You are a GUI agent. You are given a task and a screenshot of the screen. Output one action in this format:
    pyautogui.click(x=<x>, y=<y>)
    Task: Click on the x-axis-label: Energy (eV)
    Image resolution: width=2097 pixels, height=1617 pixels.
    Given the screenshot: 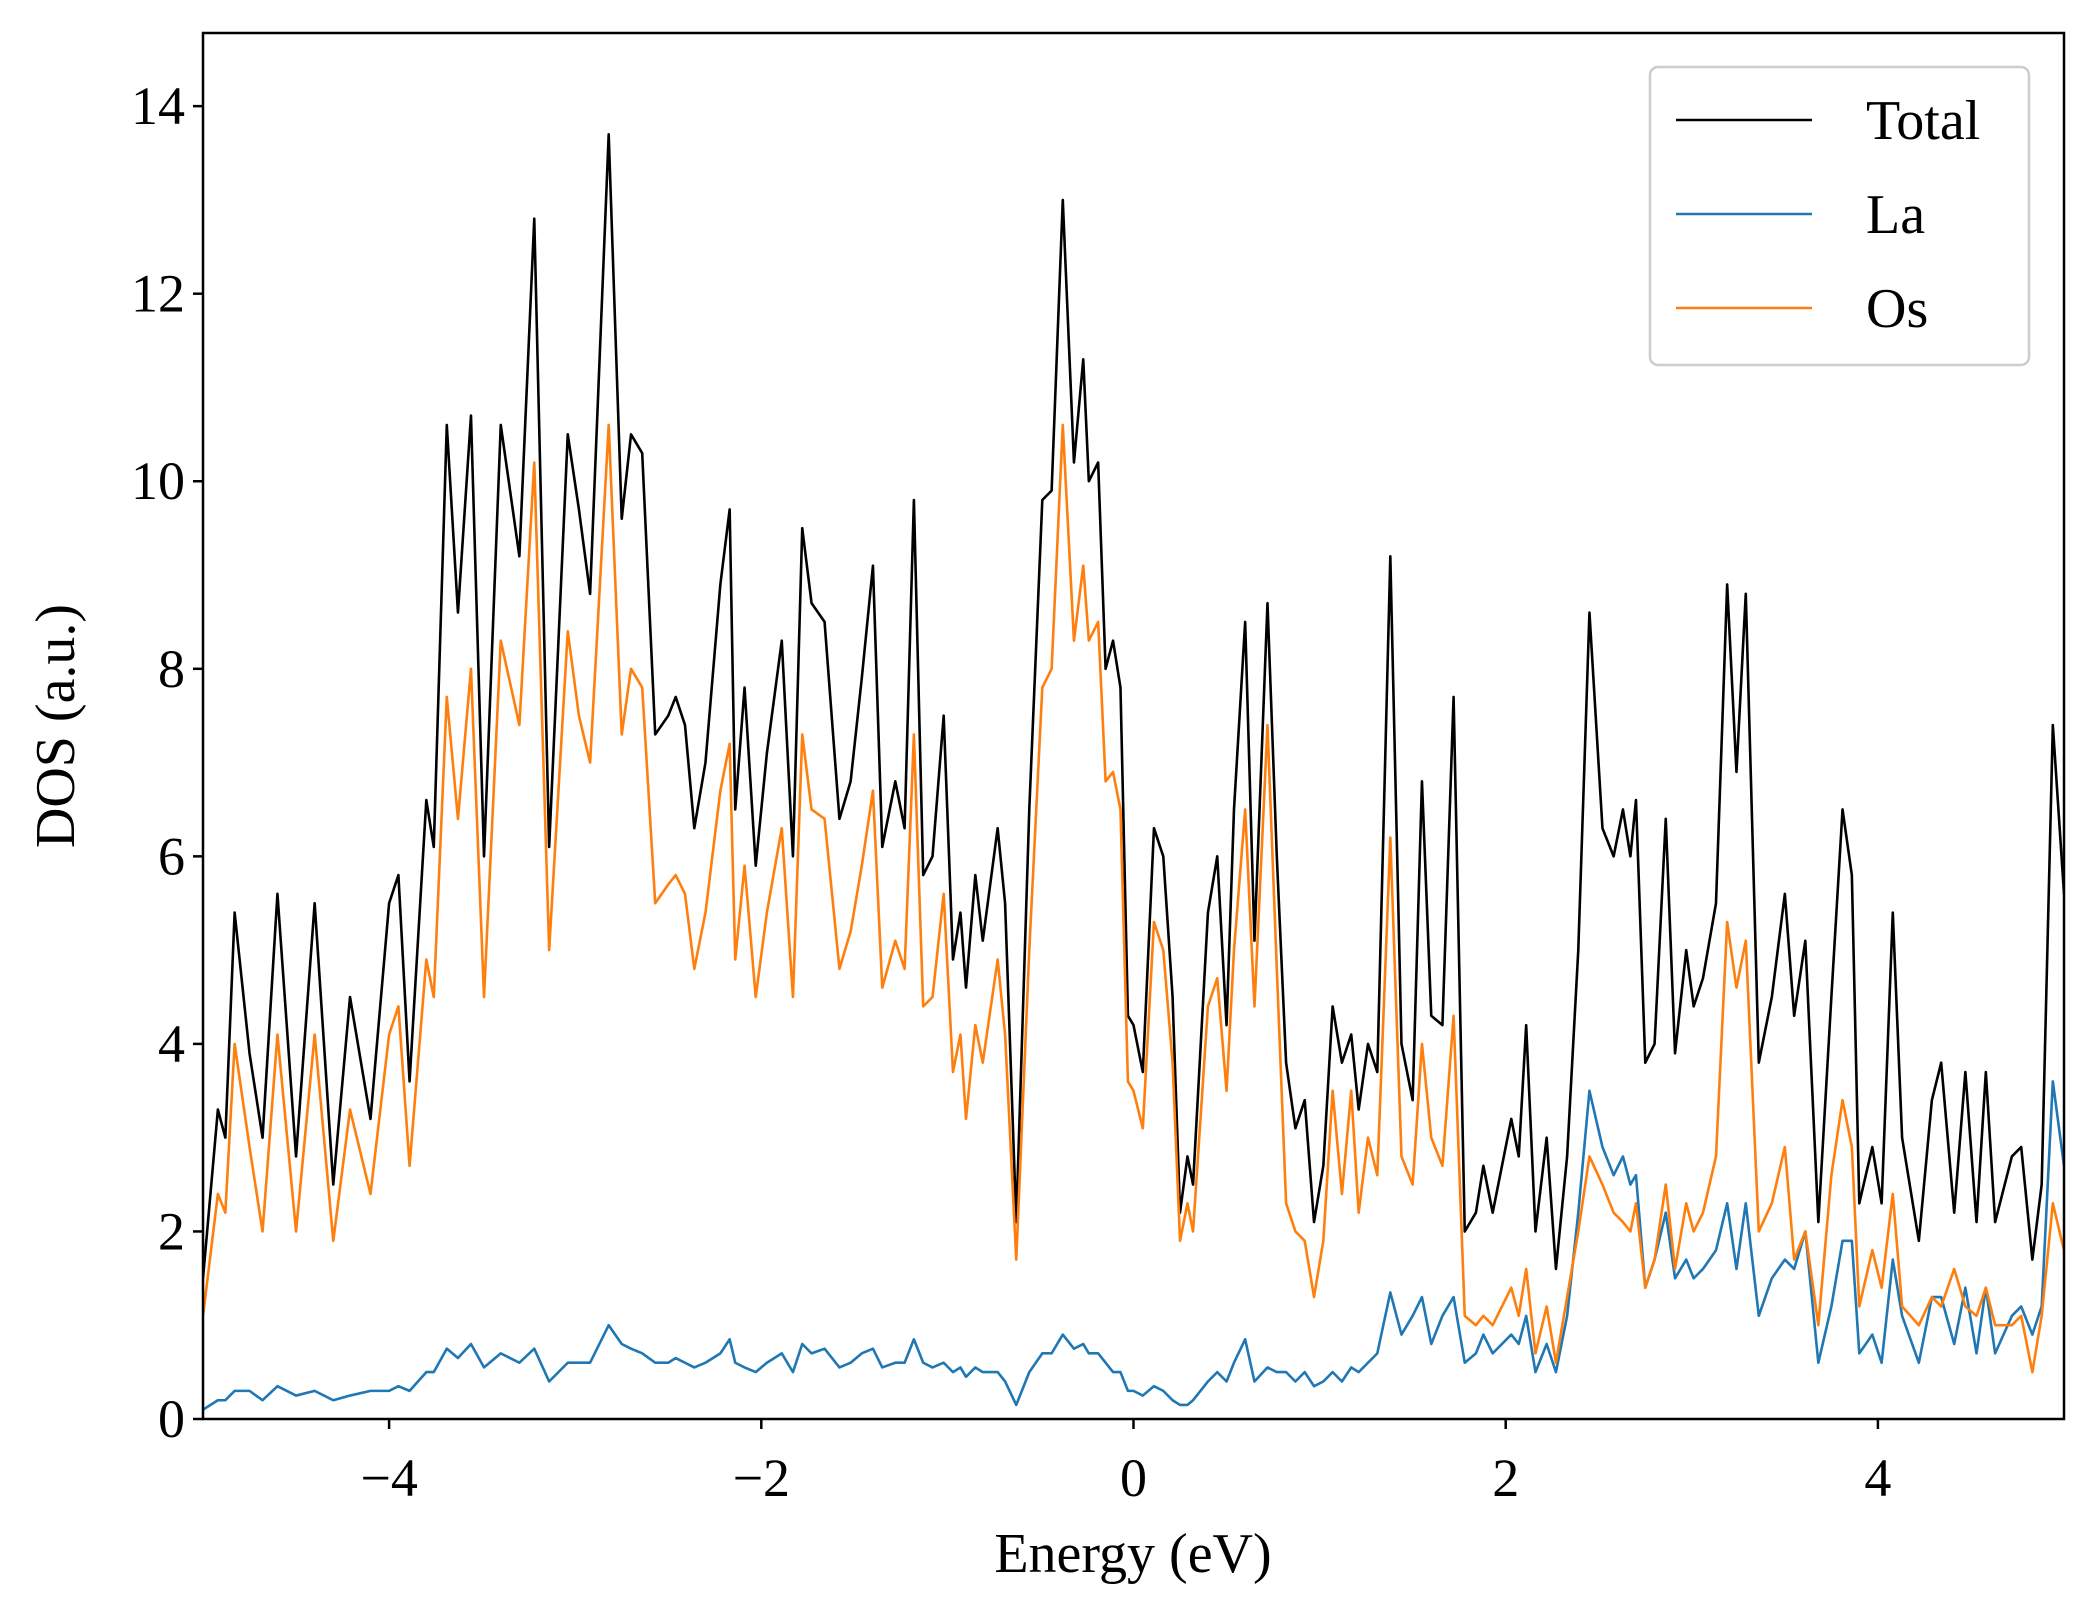 What is the action you would take?
    pyautogui.click(x=1132, y=1554)
    